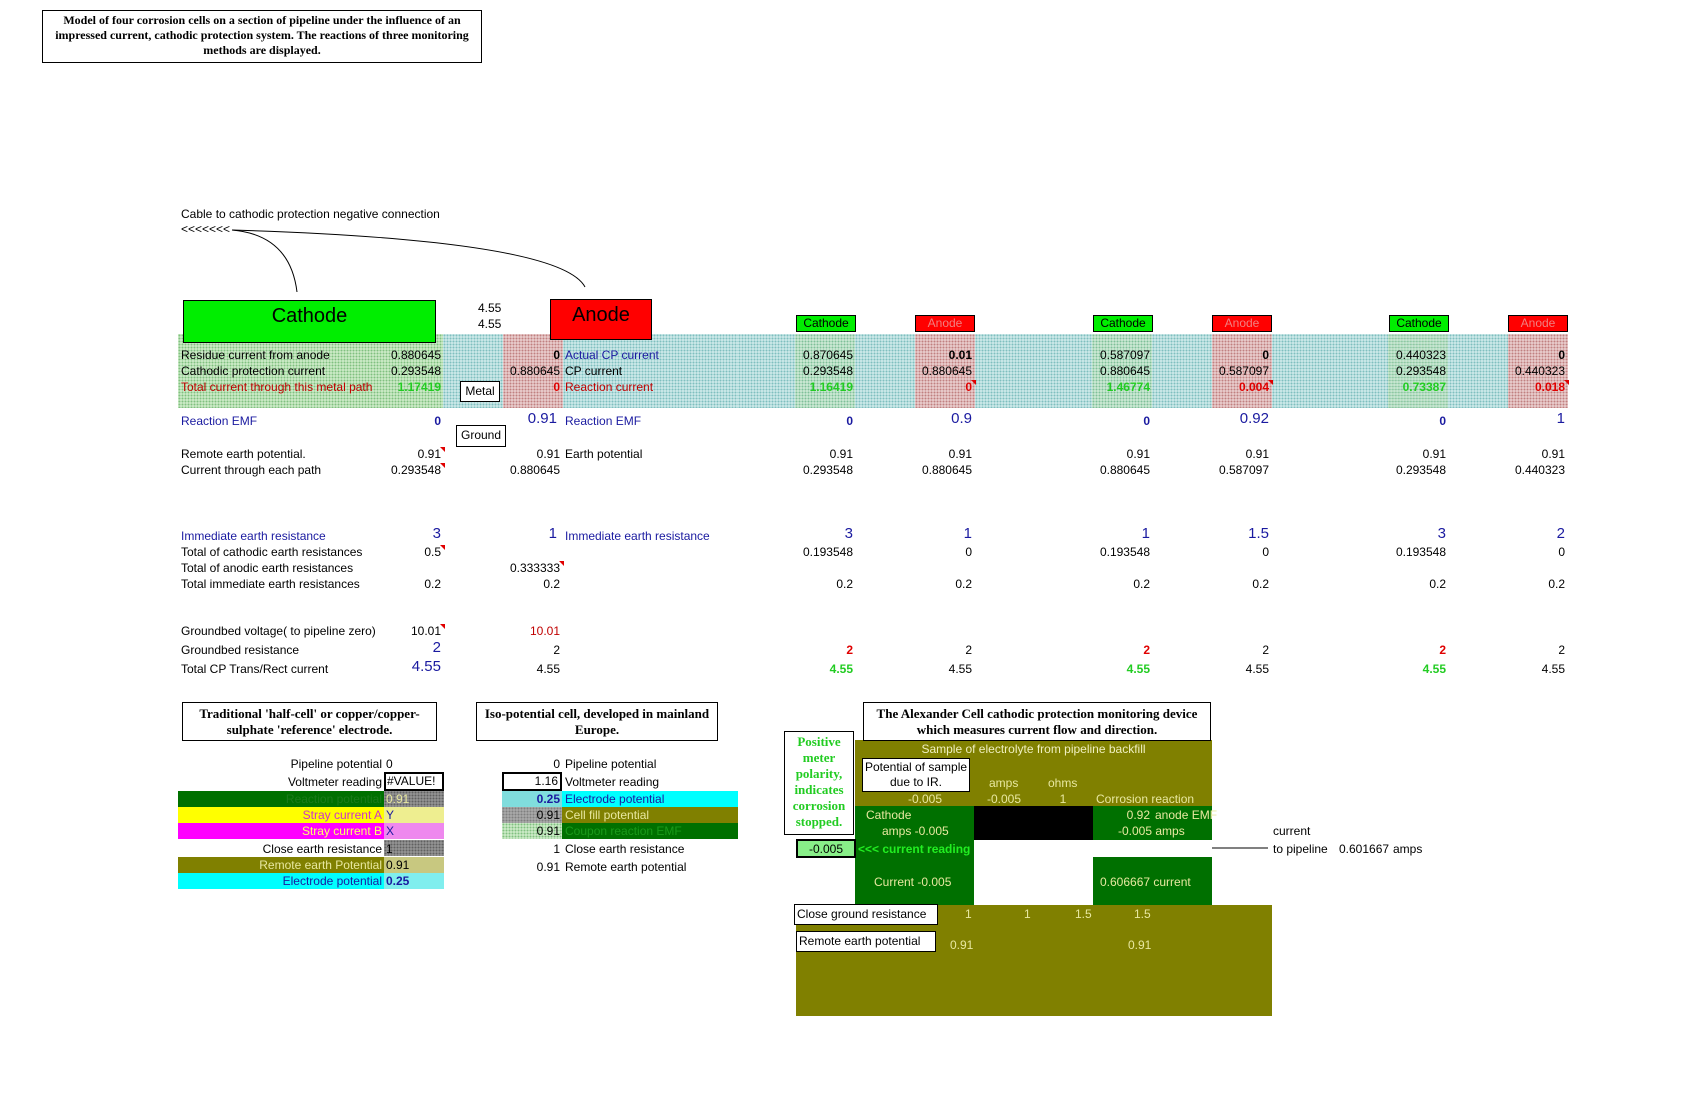  What do you see at coordinates (341, 831) in the screenshot?
I see `hc-label-4: Stray current B` at bounding box center [341, 831].